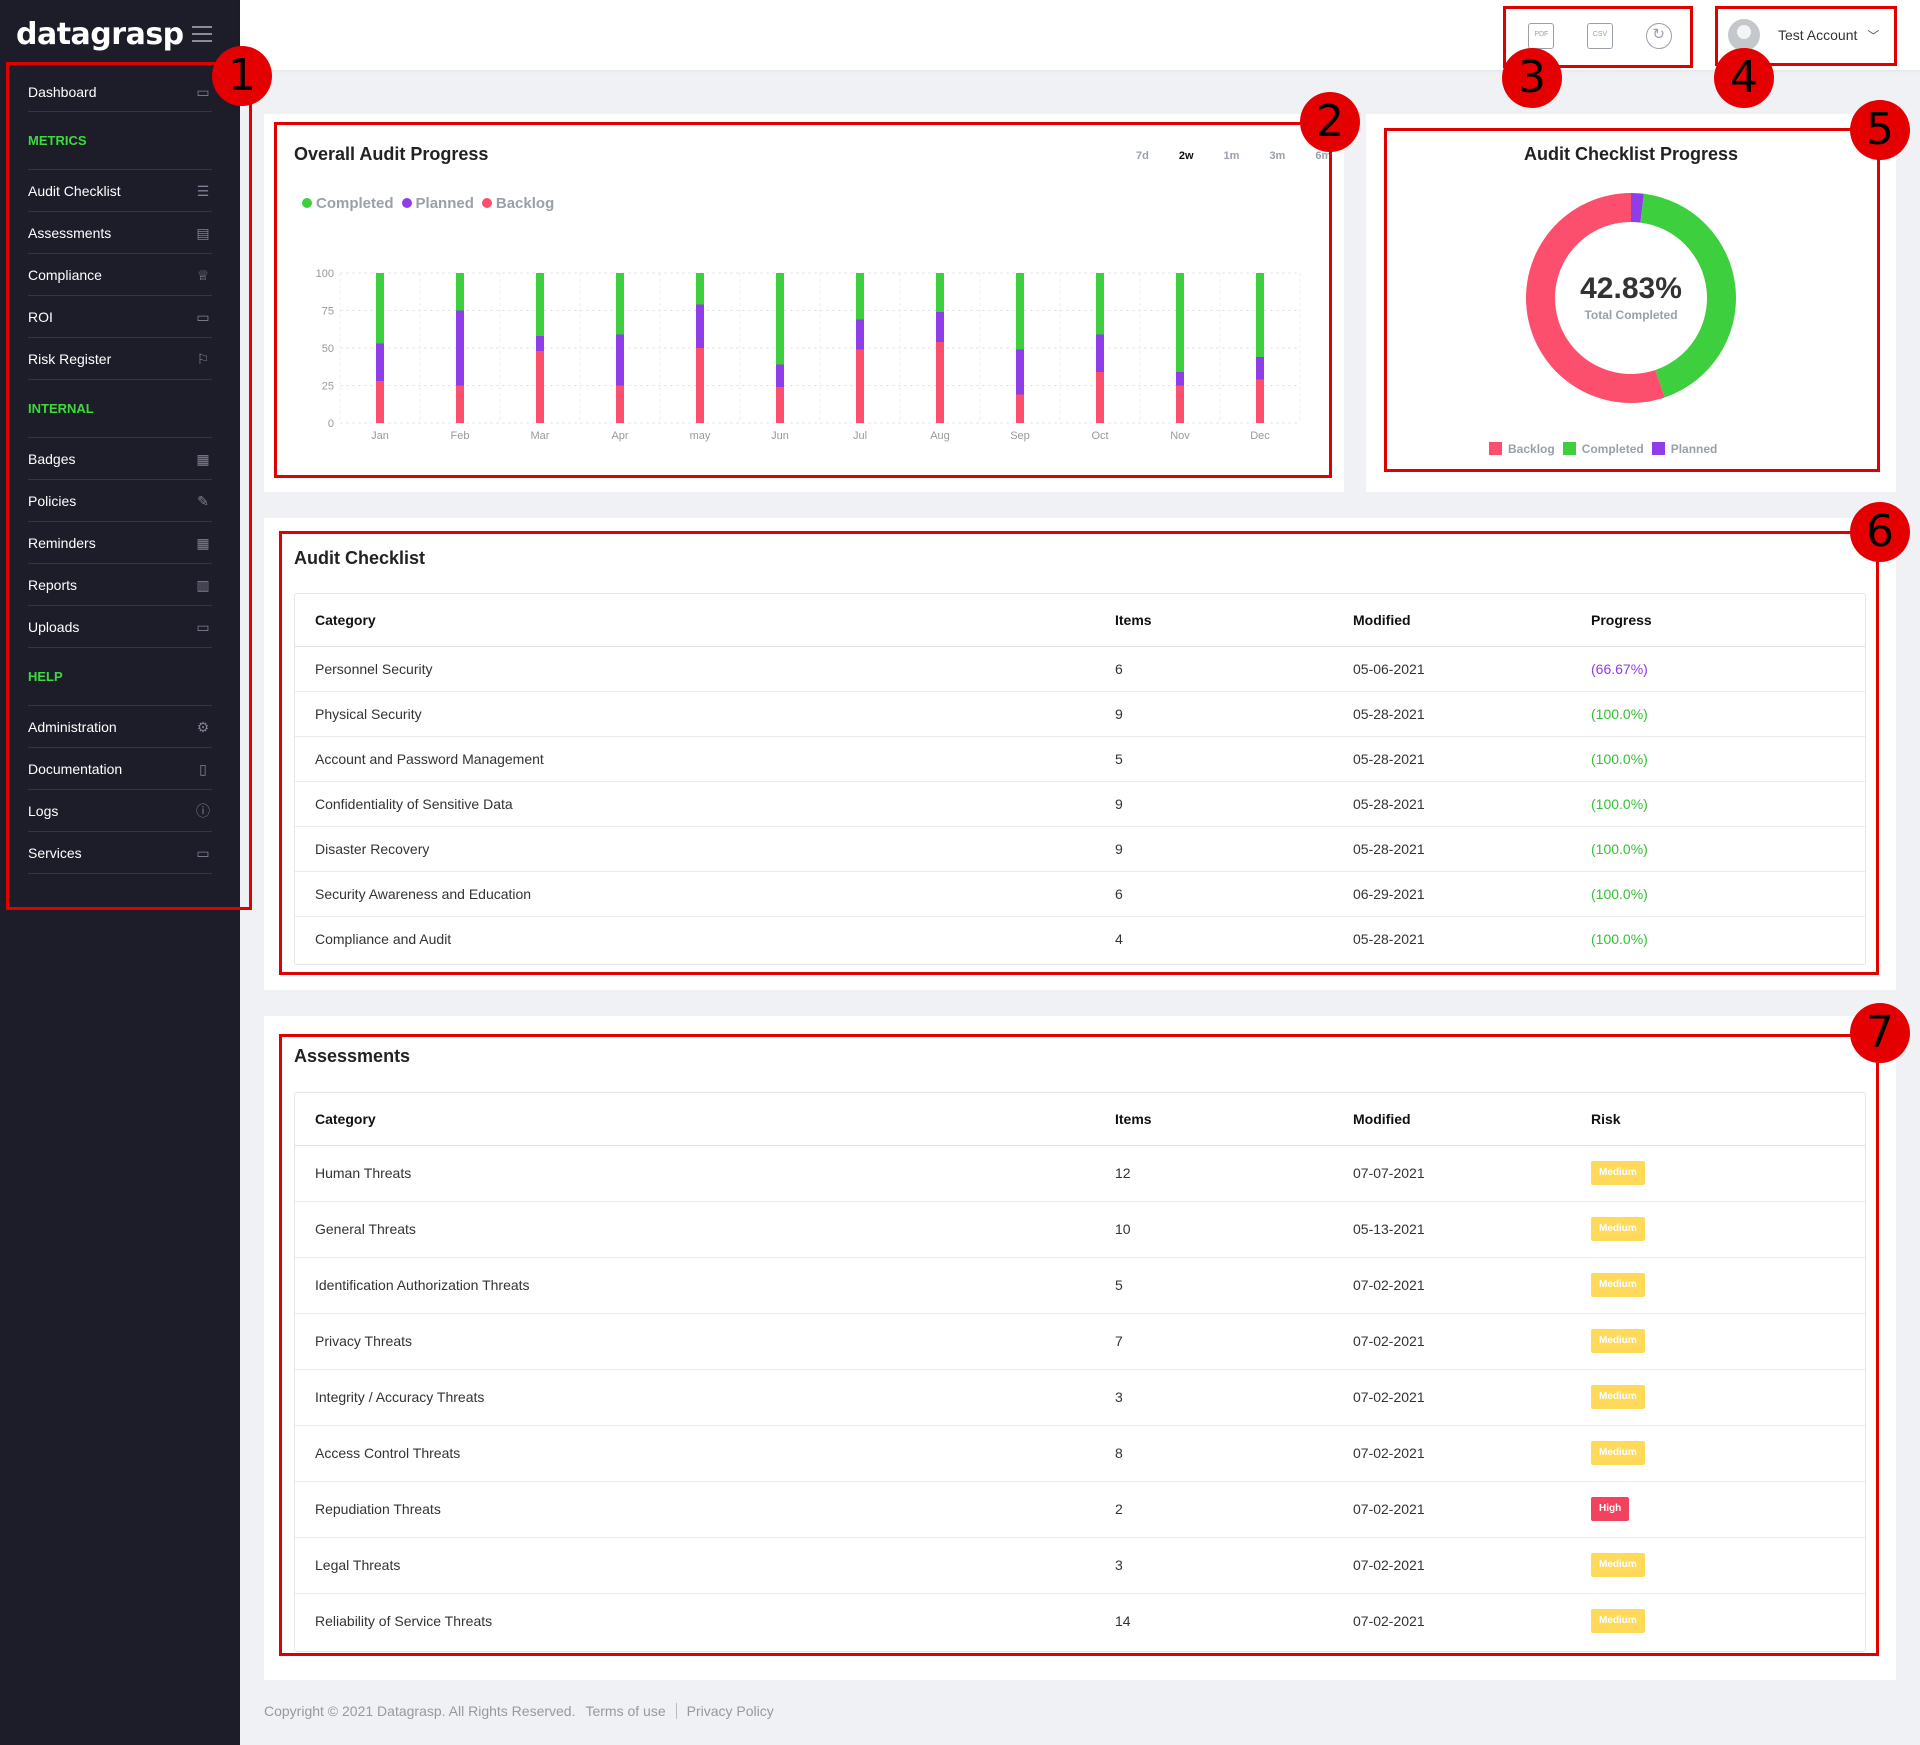 The width and height of the screenshot is (1920, 1745). What do you see at coordinates (120, 359) in the screenshot?
I see `sidebar-item-risk-register: Risk Register ⚐` at bounding box center [120, 359].